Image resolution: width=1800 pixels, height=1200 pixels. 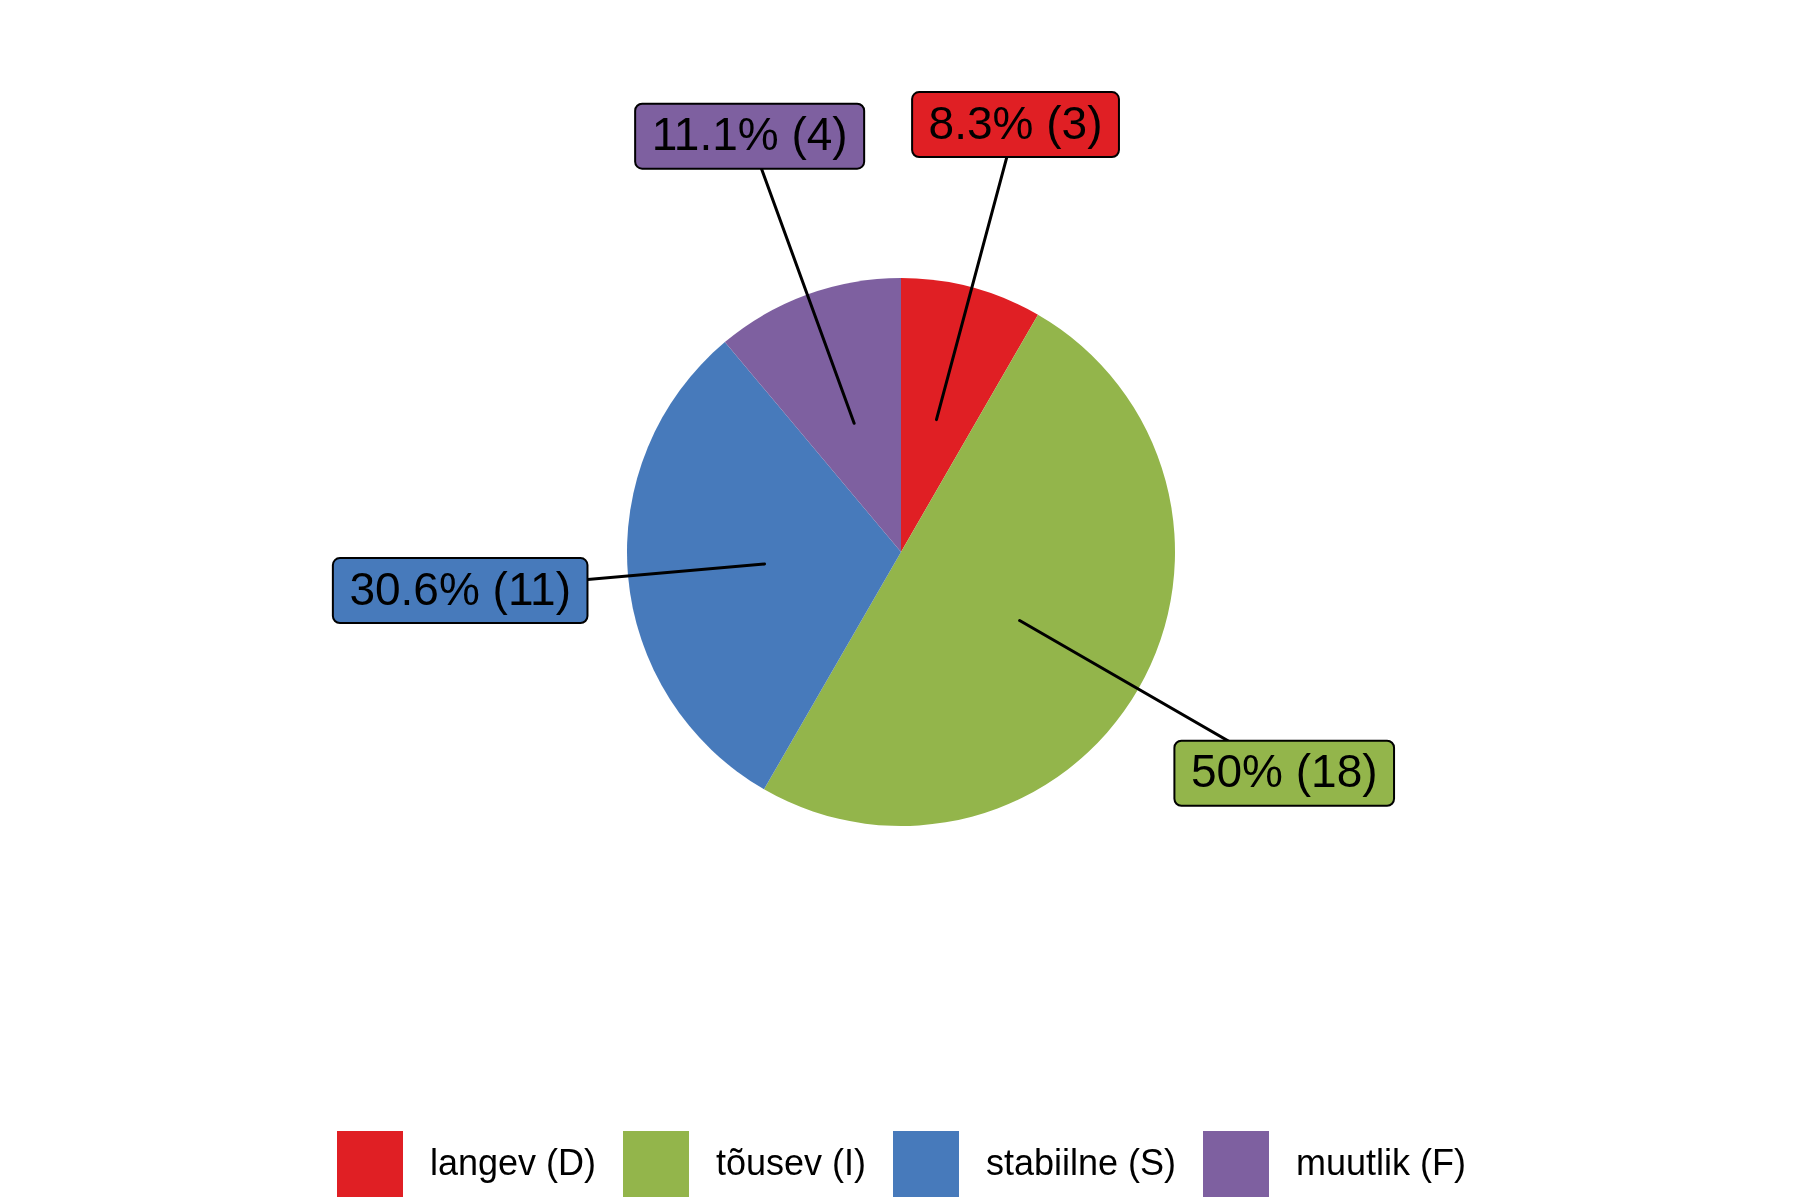 What do you see at coordinates (513, 1162) in the screenshot?
I see `legend-label: langev (D)` at bounding box center [513, 1162].